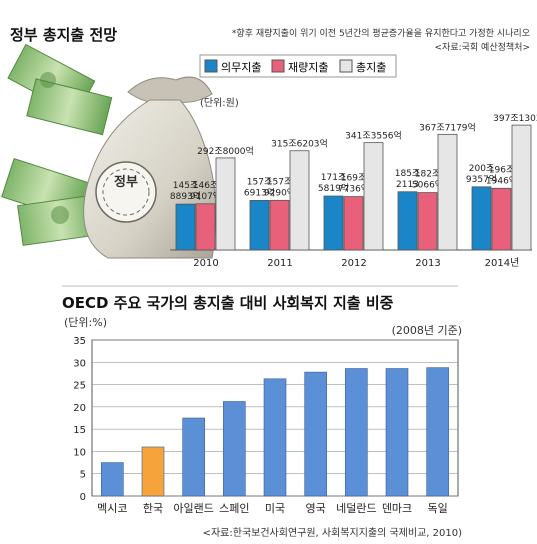 This screenshot has height=544, width=537. What do you see at coordinates (279, 263) in the screenshot?
I see `chart1-category-label: 2011` at bounding box center [279, 263].